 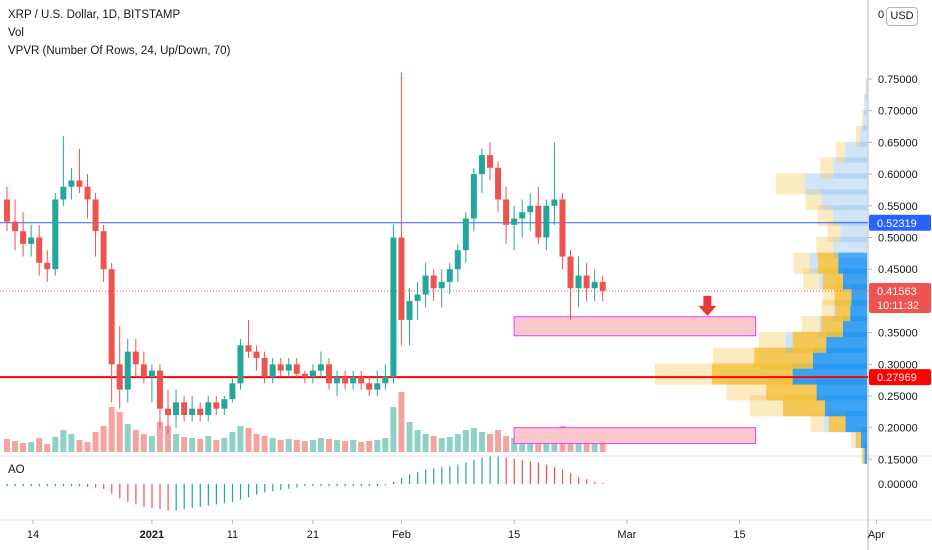 What do you see at coordinates (635, 370) in the screenshot?
I see `zones` at bounding box center [635, 370].